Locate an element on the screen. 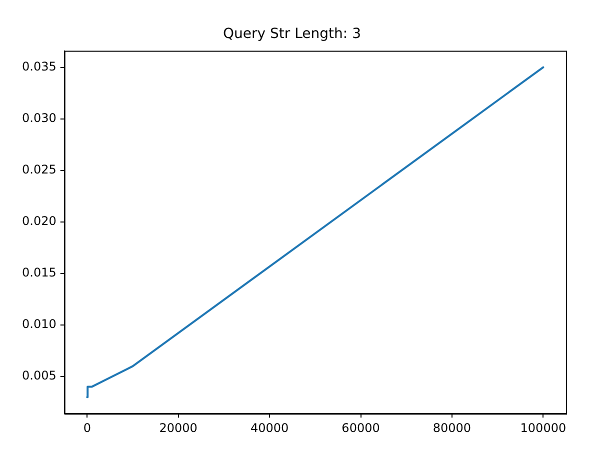 The width and height of the screenshot is (602, 452). x-tick-label: 40000 is located at coordinates (269, 427).